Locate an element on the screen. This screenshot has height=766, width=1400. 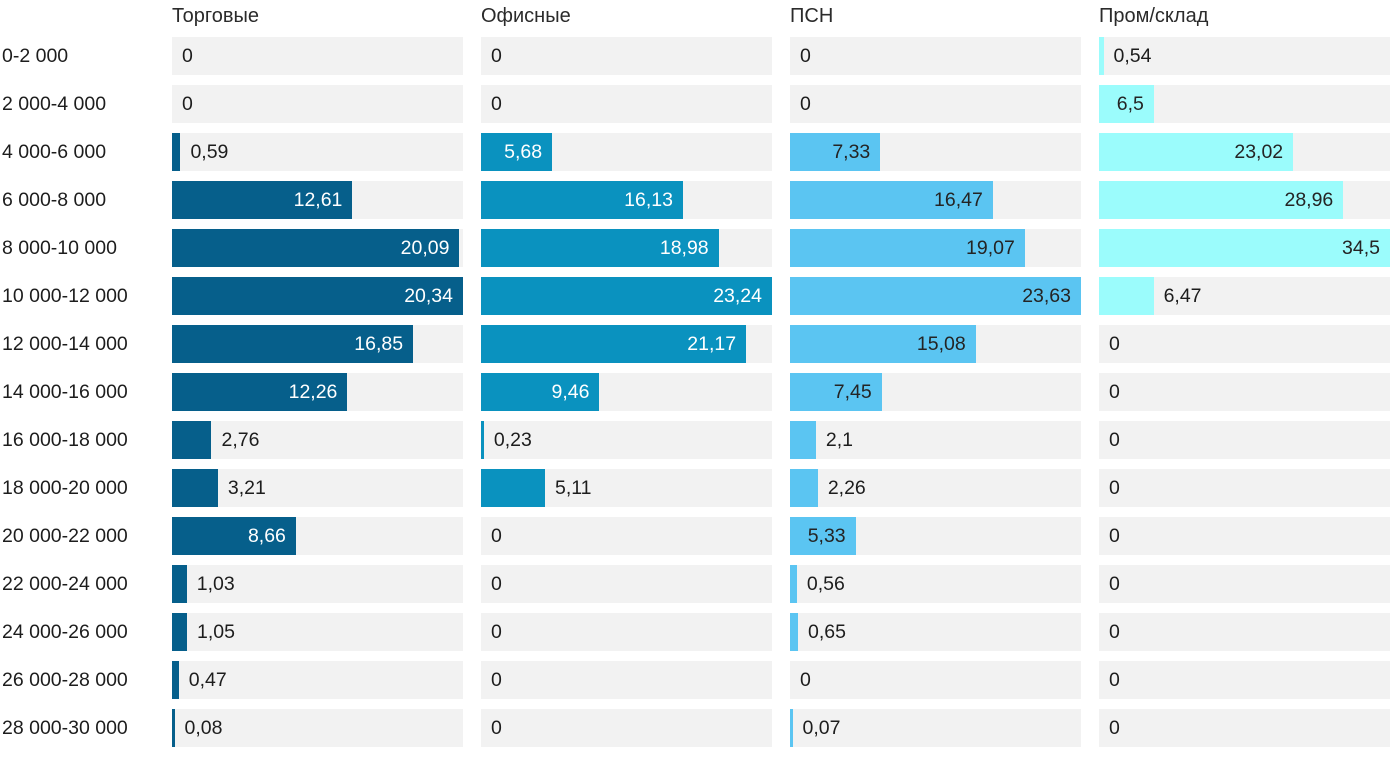
value-label: 20,09 is located at coordinates (425, 248).